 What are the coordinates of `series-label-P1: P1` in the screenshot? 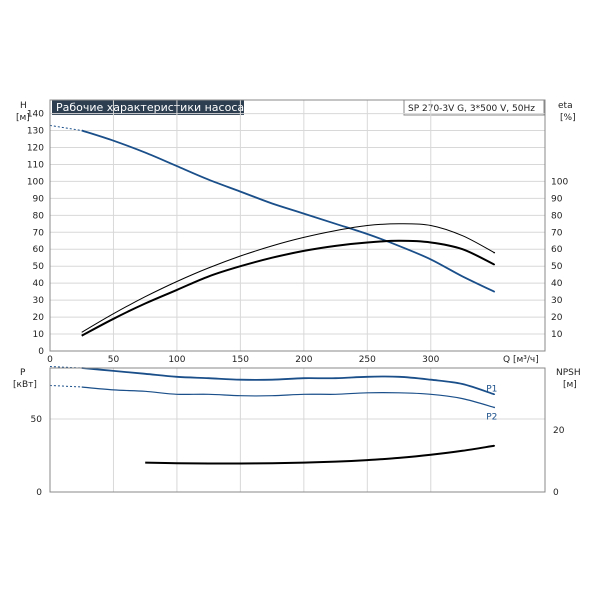 It's located at (491, 389).